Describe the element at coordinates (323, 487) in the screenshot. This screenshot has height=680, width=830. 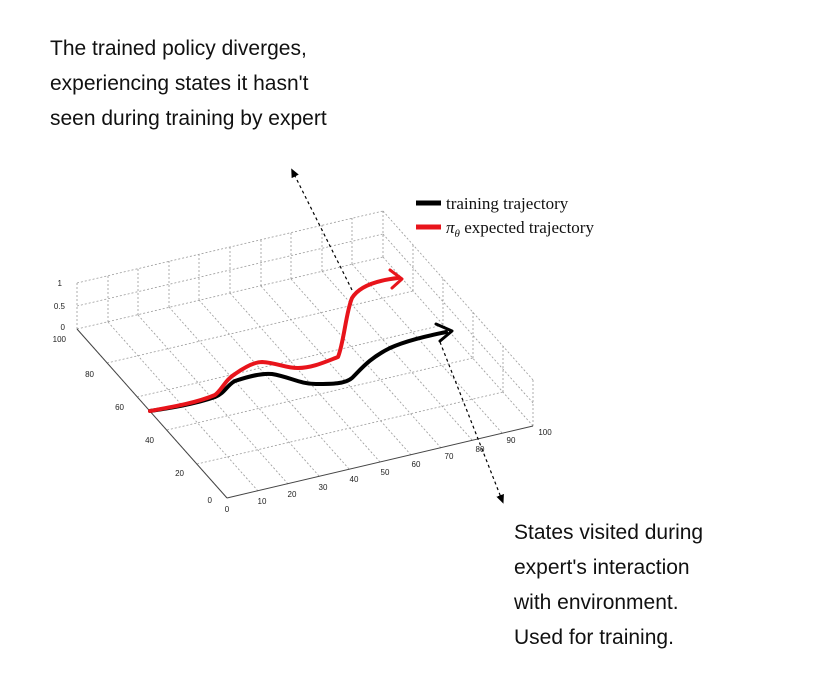
I see `x-tick-label: 30` at that location.